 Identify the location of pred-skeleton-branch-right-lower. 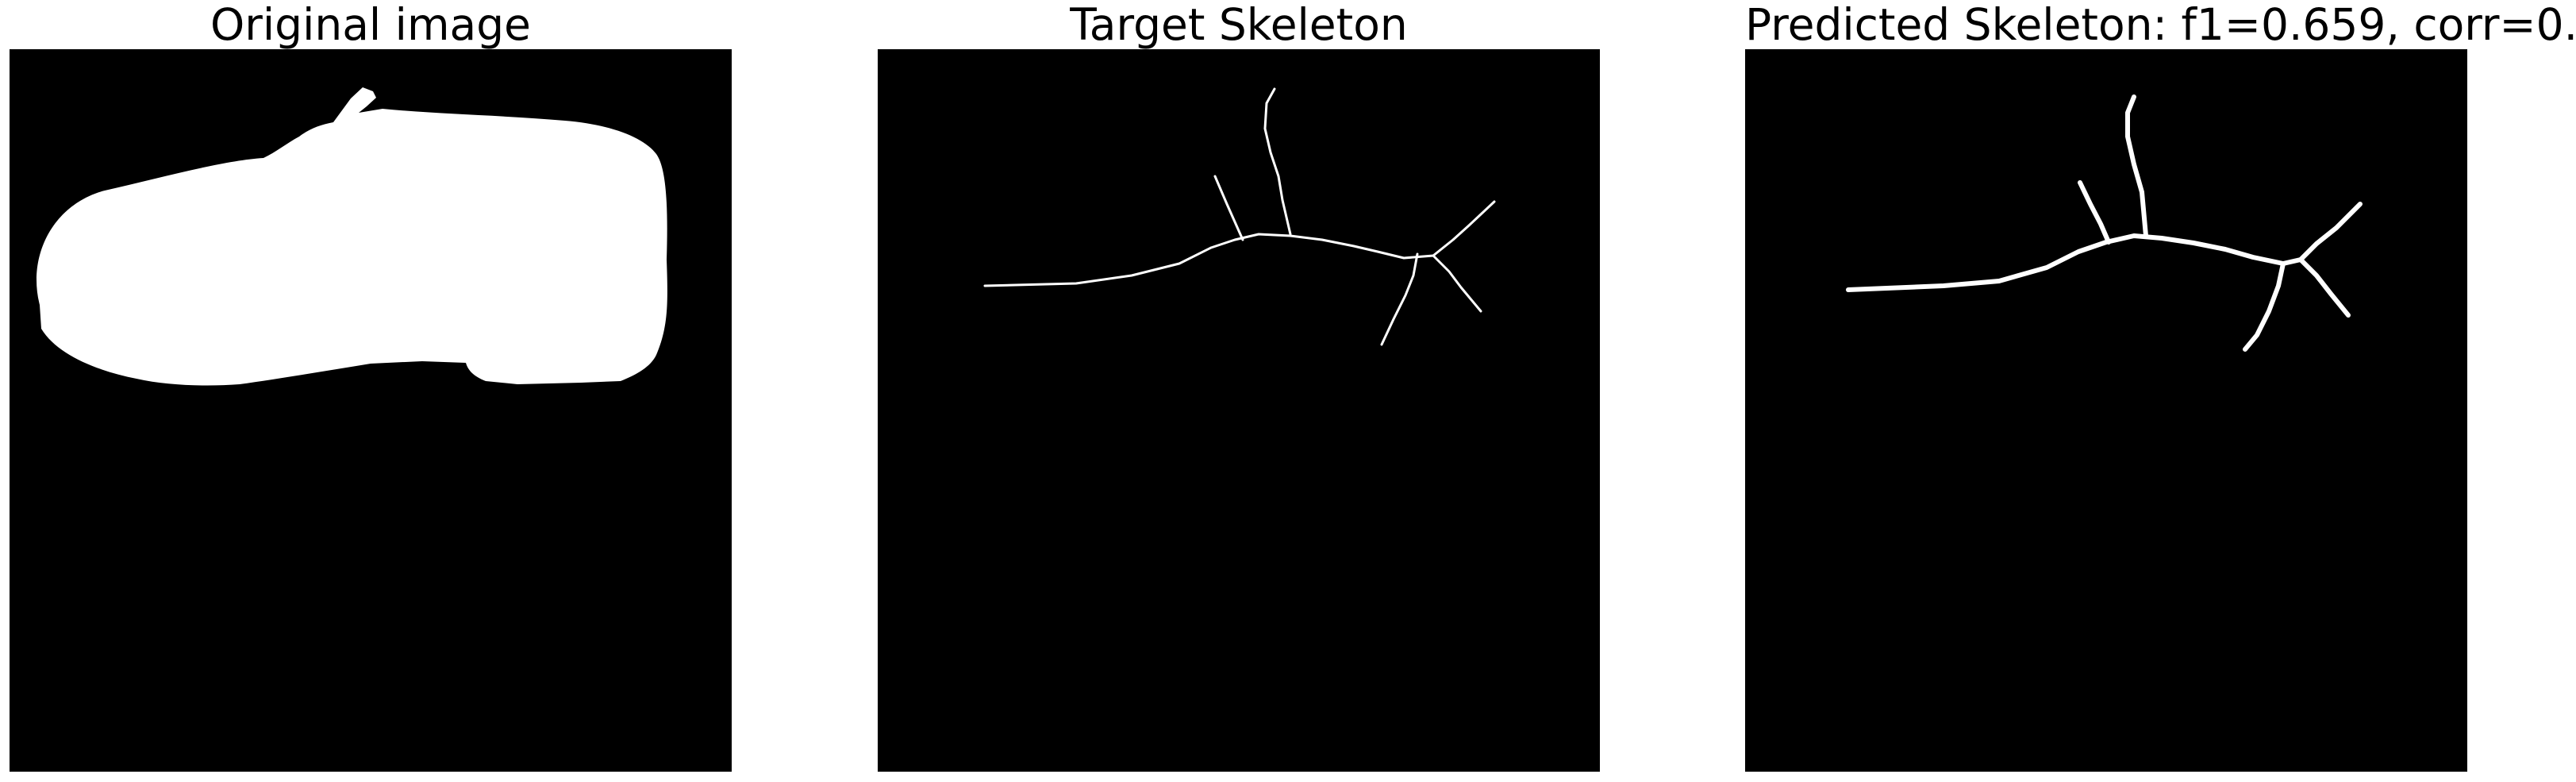
(2324, 287).